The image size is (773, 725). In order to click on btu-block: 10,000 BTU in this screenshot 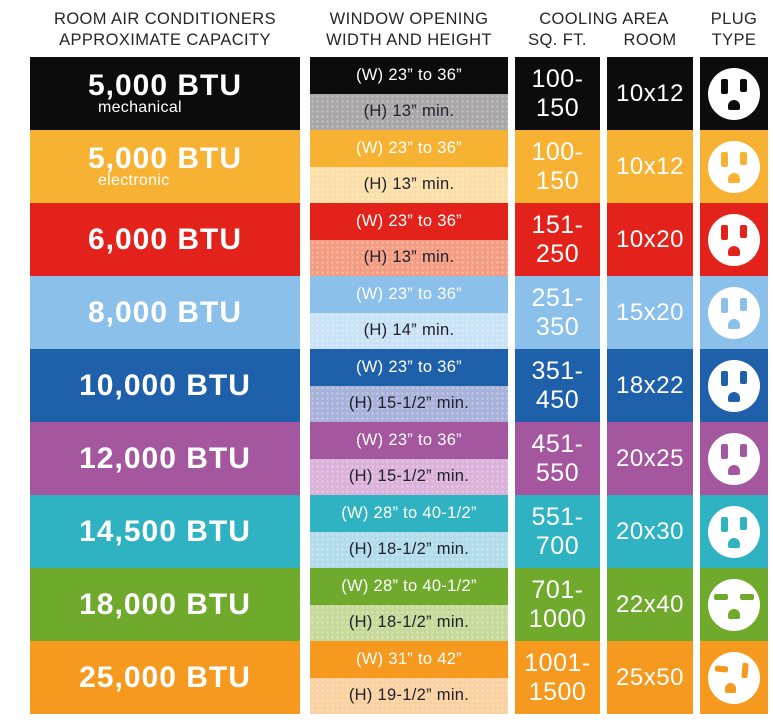, I will do `click(165, 386)`.